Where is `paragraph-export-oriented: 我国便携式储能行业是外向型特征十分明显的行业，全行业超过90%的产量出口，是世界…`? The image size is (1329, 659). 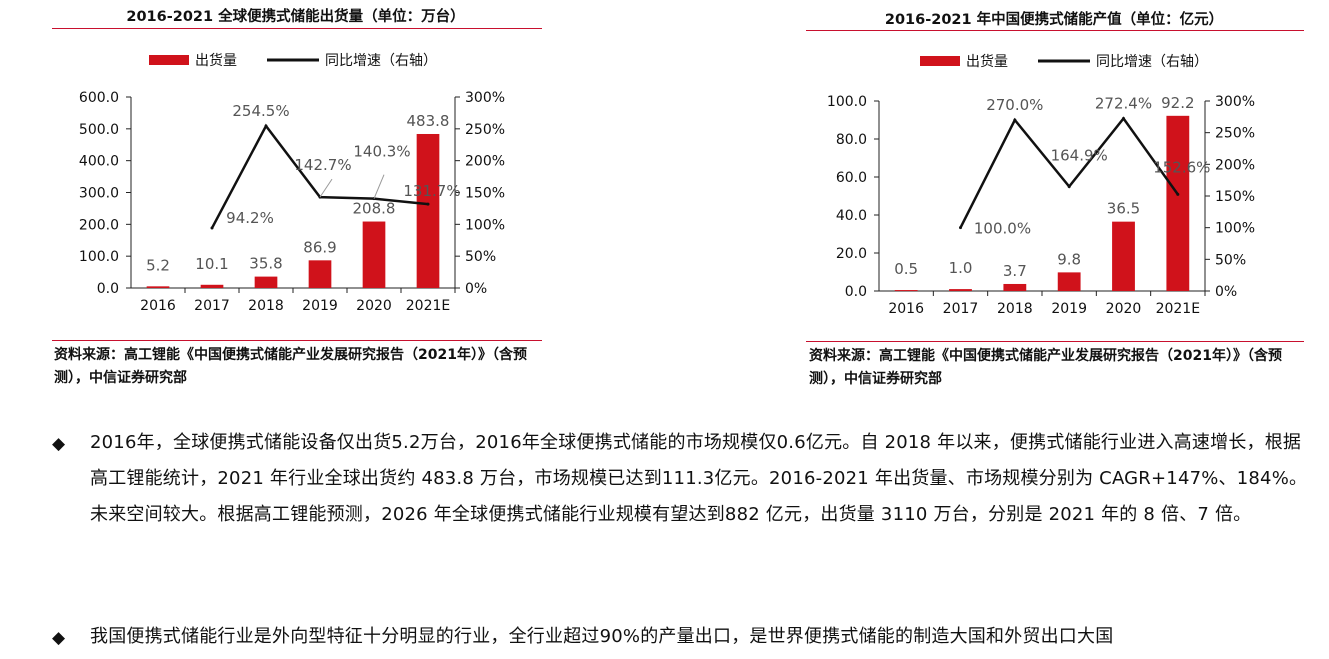
paragraph-export-oriented: 我国便携式储能行业是外向型特征十分明显的行业，全行业超过90%的产量出口，是世界… is located at coordinates (602, 636).